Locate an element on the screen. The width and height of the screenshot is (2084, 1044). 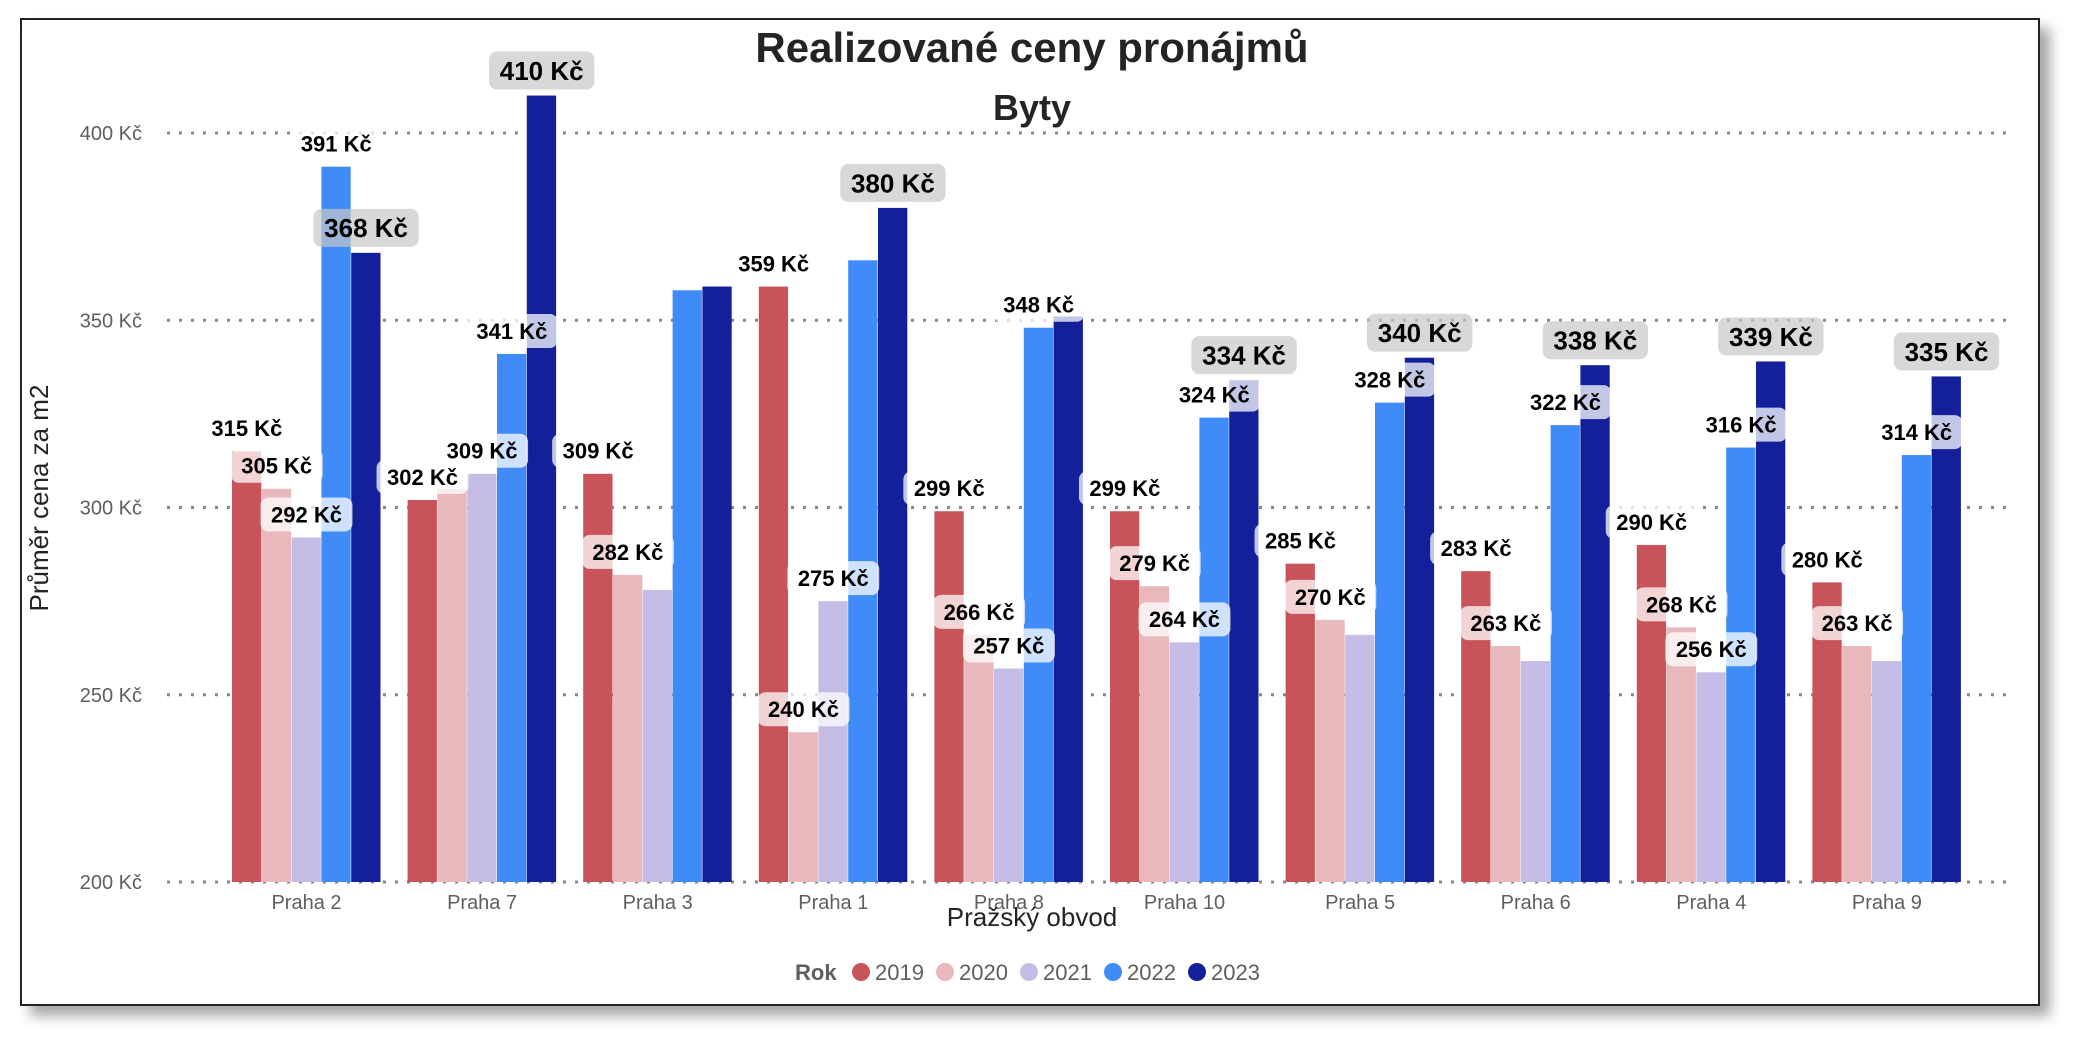
data-label-text: 257 Kč is located at coordinates (1008, 645).